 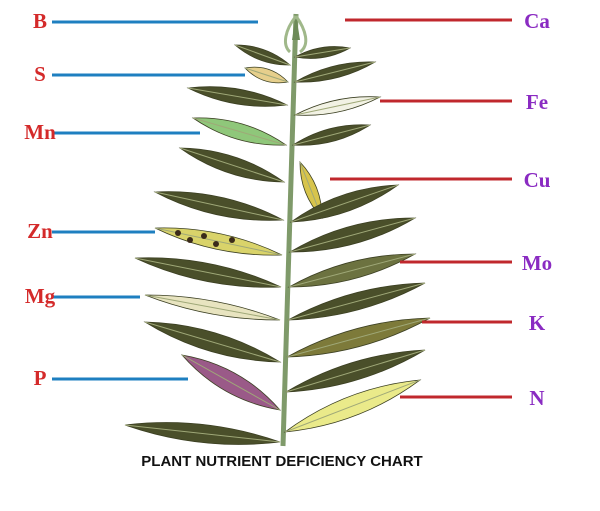 What do you see at coordinates (40, 74) in the screenshot?
I see `nutrient-label: S` at bounding box center [40, 74].